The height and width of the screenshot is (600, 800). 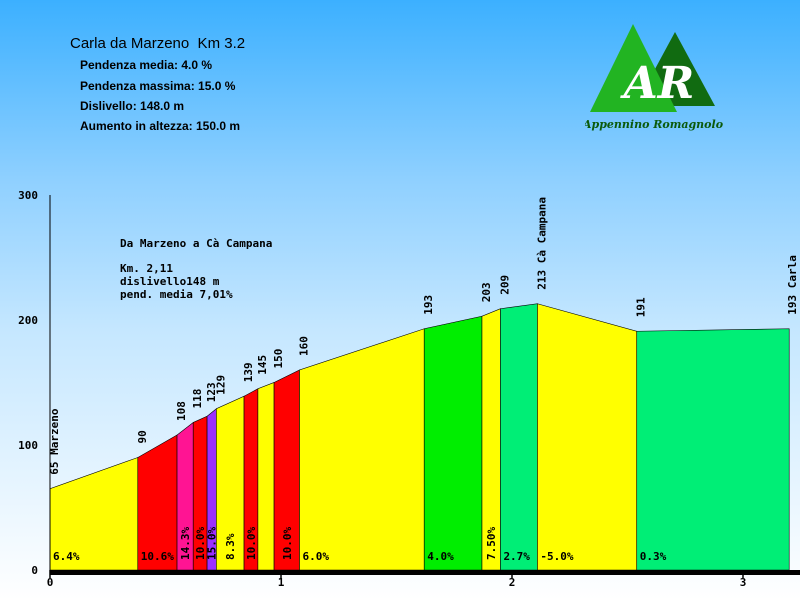 What do you see at coordinates (641, 307) in the screenshot?
I see `point-elevation-label: 191` at bounding box center [641, 307].